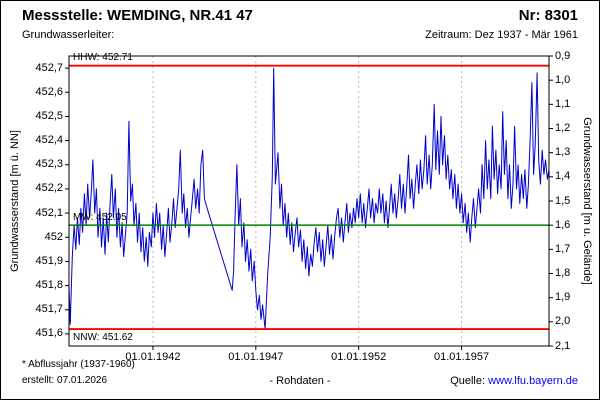  What do you see at coordinates (153, 357) in the screenshot?
I see `x-axis-tick: 01.01.1942` at bounding box center [153, 357].